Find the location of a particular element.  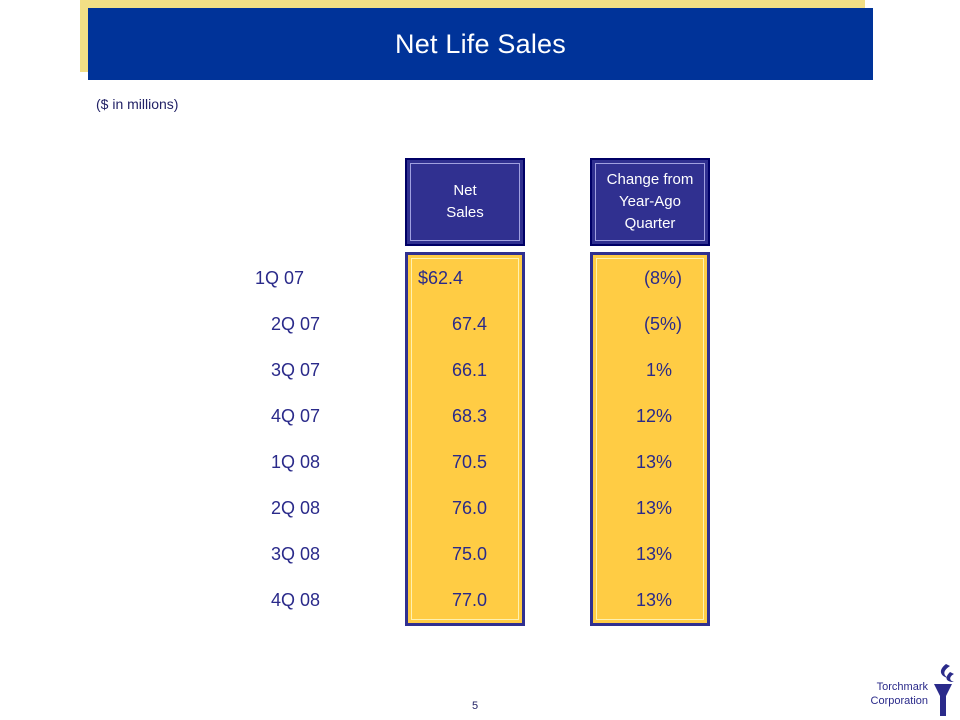

company-name: Torchmark Corporation is located at coordinates (899, 694).